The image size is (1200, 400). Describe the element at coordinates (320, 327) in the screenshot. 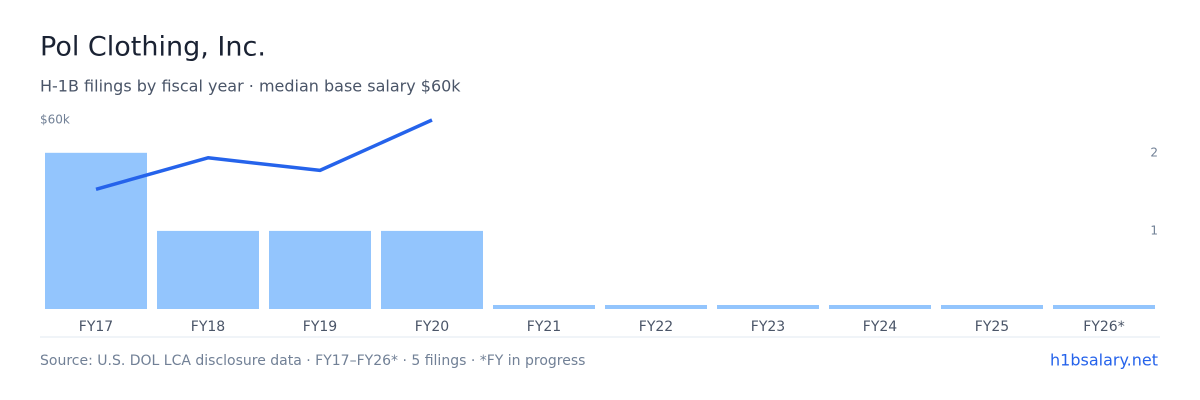

I see `x-tick-label: FY19` at that location.